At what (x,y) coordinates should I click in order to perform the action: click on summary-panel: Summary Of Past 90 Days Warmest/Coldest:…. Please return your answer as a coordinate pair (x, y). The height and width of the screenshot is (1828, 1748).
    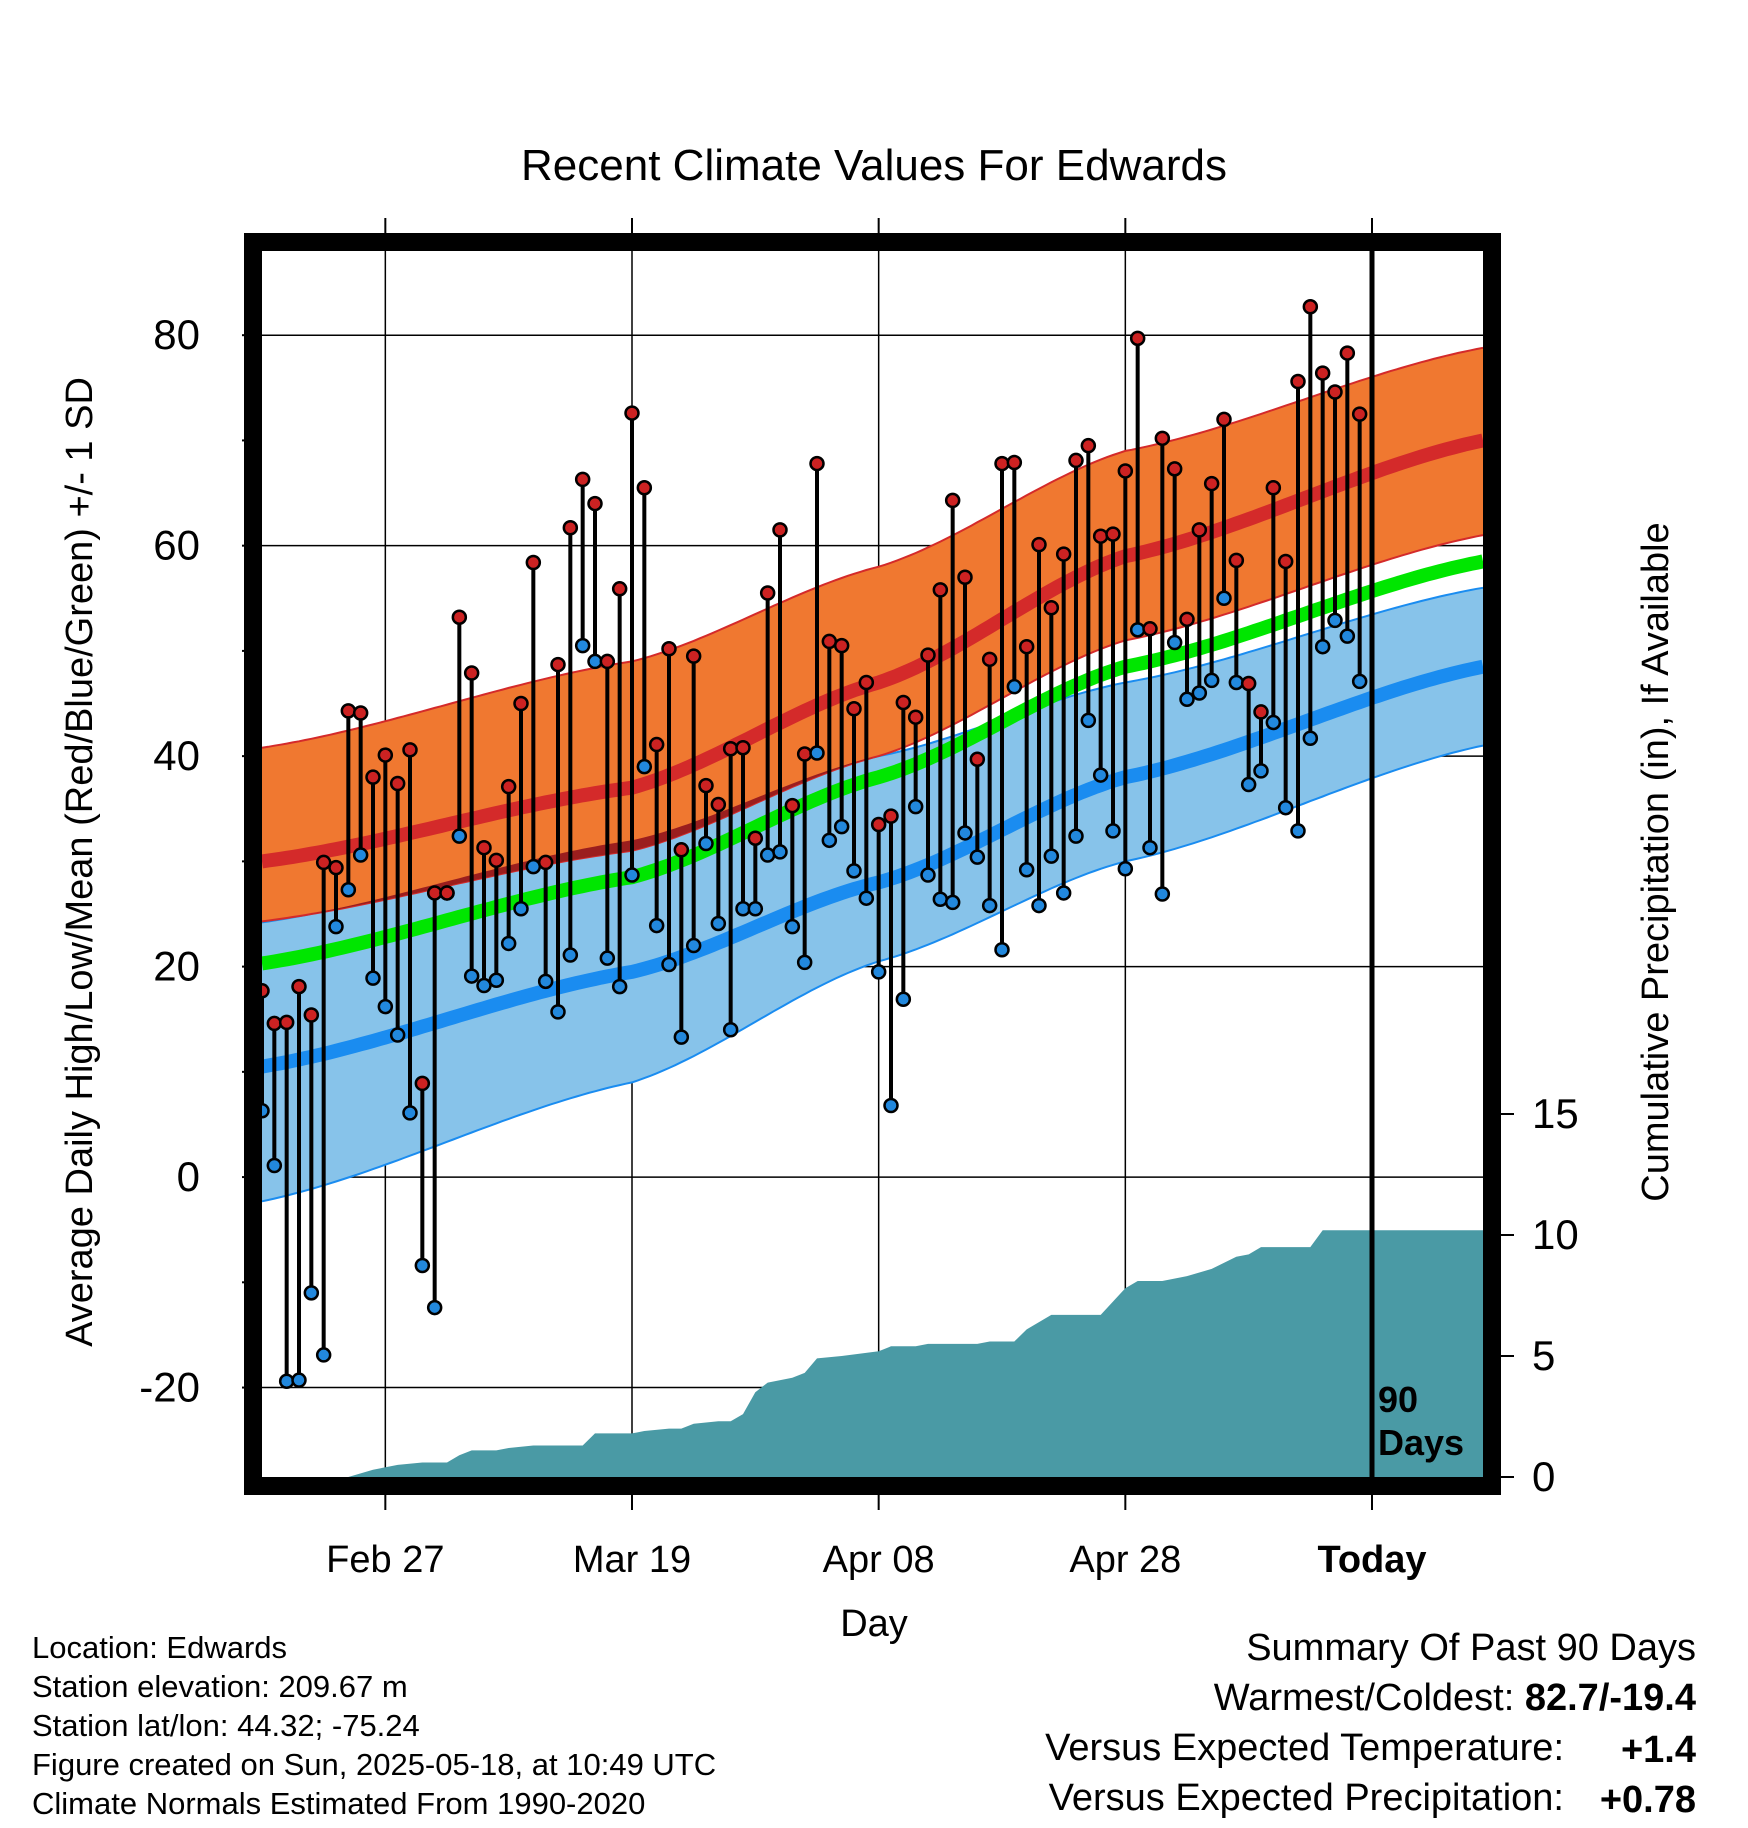
    Looking at the image, I should click on (1370, 1724).